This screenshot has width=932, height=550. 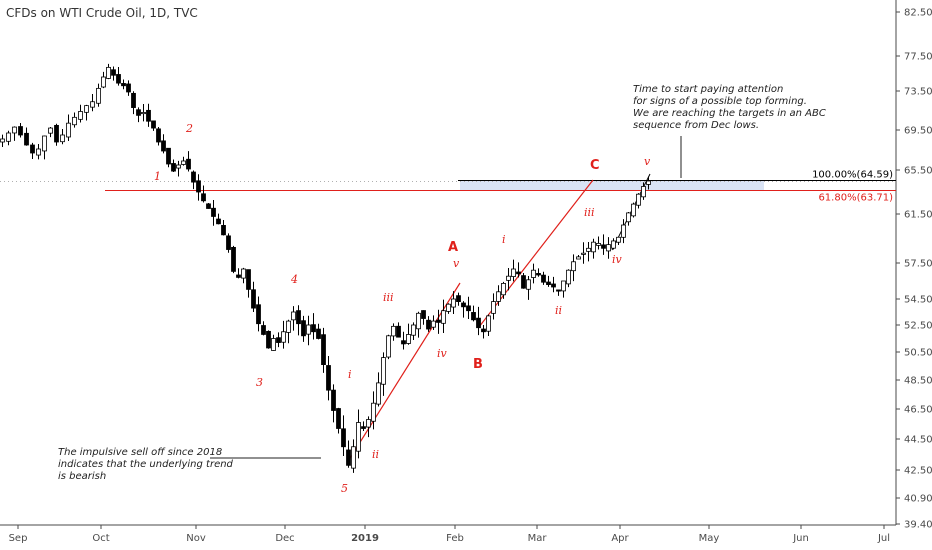 What do you see at coordinates (918, 410) in the screenshot?
I see `price-tick-label: 46.50` at bounding box center [918, 410].